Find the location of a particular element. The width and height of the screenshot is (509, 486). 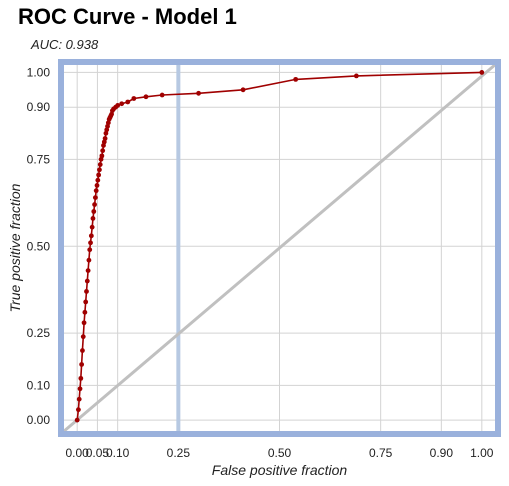

y-tick-label: 0.50 is located at coordinates (39, 246).